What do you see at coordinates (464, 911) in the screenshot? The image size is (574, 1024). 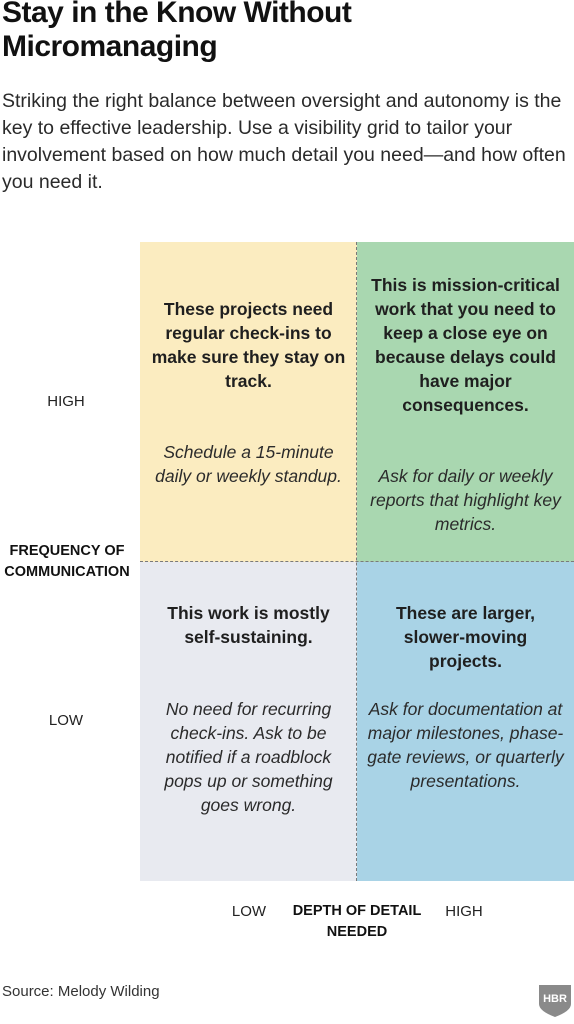 I see `x-axis-high-label: HIGH` at bounding box center [464, 911].